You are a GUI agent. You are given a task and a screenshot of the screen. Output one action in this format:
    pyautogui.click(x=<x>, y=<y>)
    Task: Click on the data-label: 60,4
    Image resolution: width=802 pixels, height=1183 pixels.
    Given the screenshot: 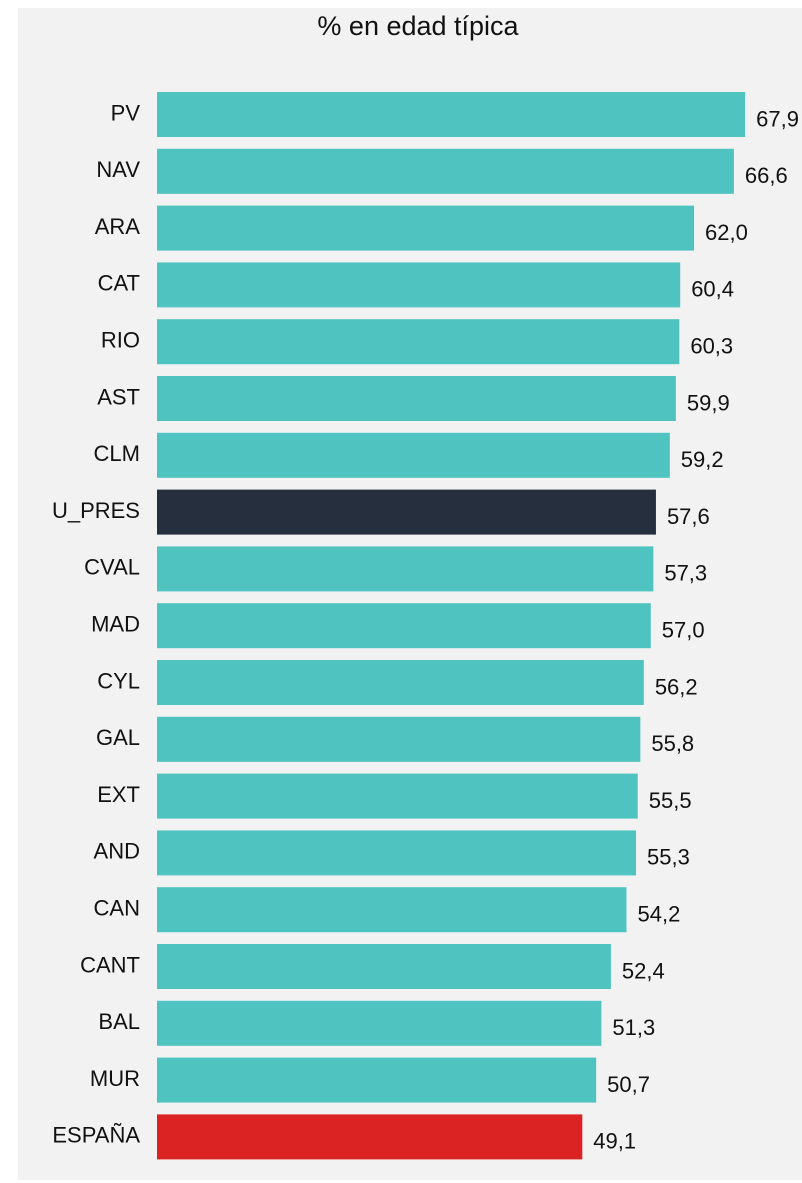 What is the action you would take?
    pyautogui.click(x=712, y=289)
    